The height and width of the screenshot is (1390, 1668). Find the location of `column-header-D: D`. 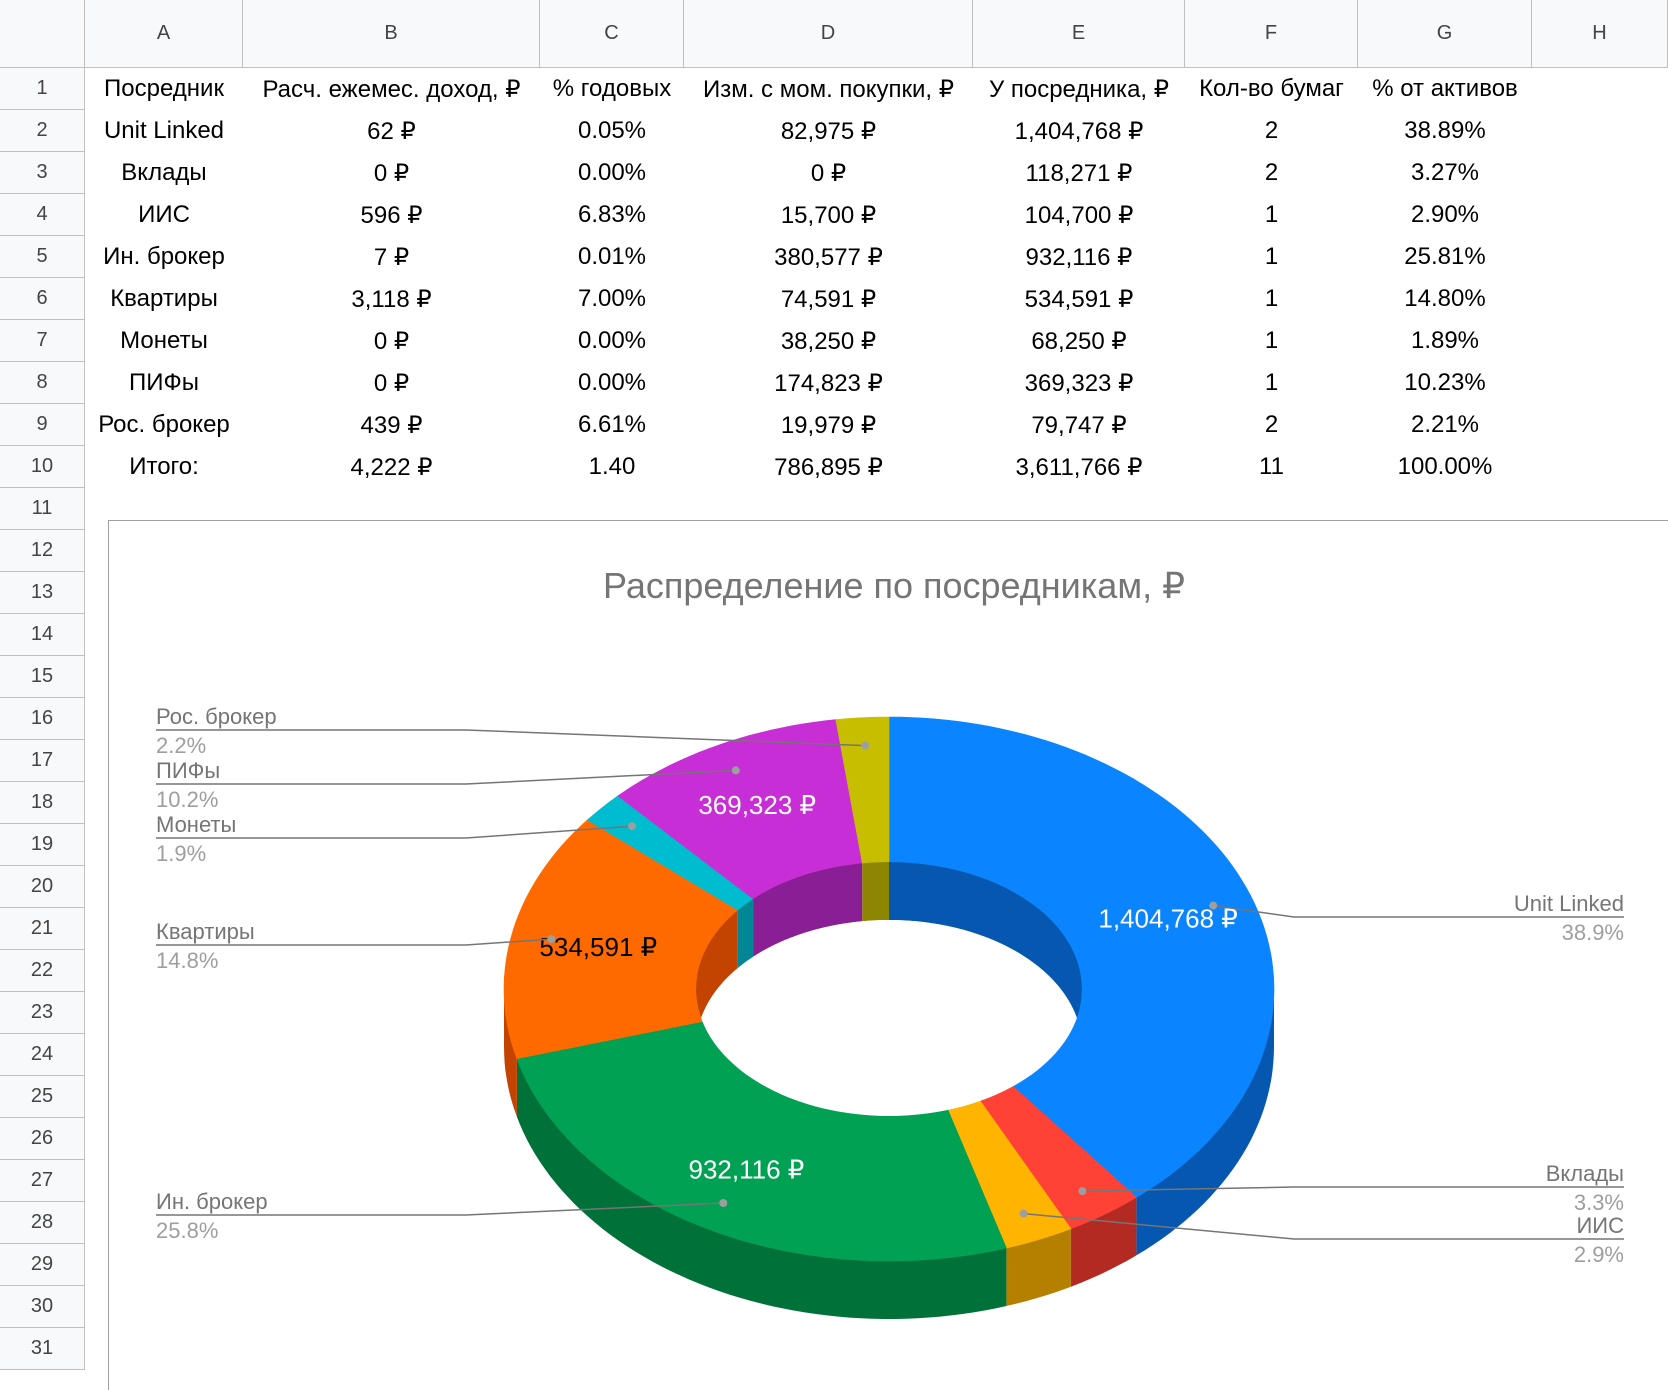

column-header-D: D is located at coordinates (828, 34).